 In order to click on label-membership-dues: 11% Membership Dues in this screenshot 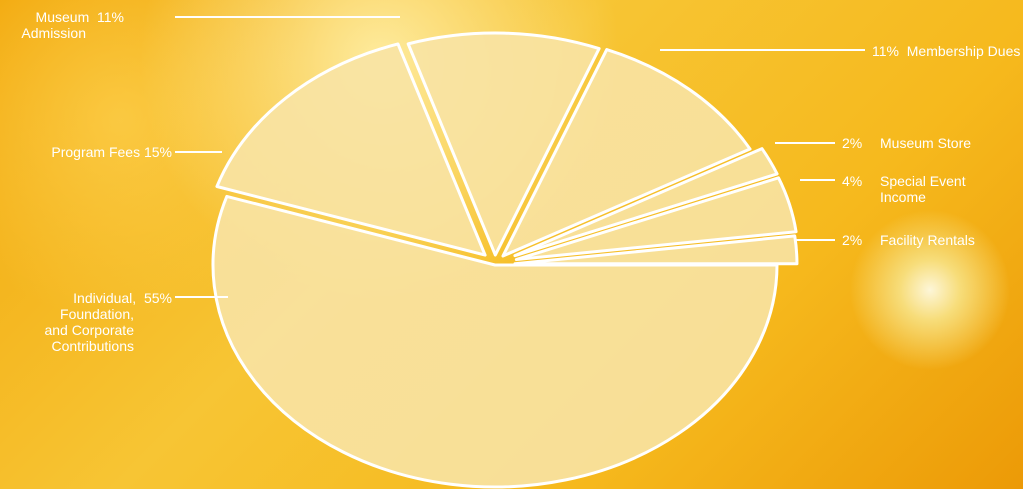, I will do `click(946, 51)`.